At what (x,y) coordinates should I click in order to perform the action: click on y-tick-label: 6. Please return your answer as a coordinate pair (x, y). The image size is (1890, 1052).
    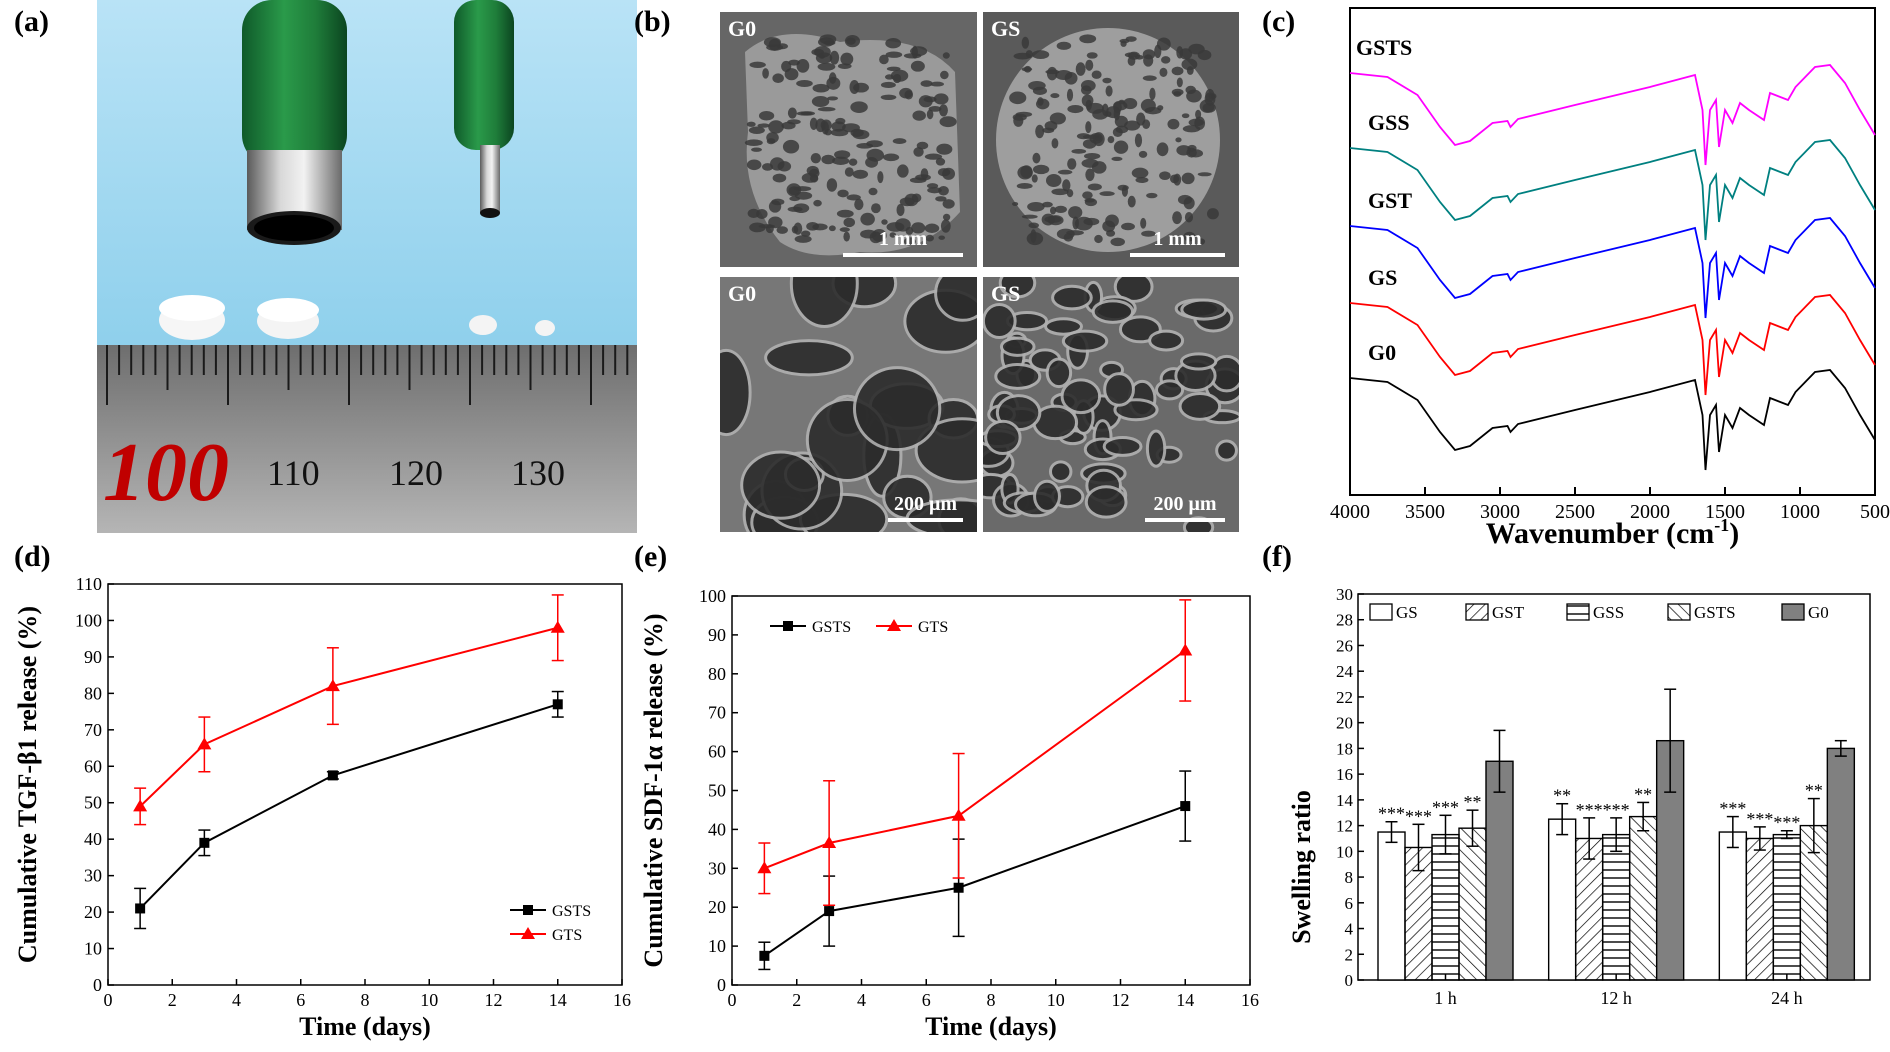
    Looking at the image, I should click on (1349, 903).